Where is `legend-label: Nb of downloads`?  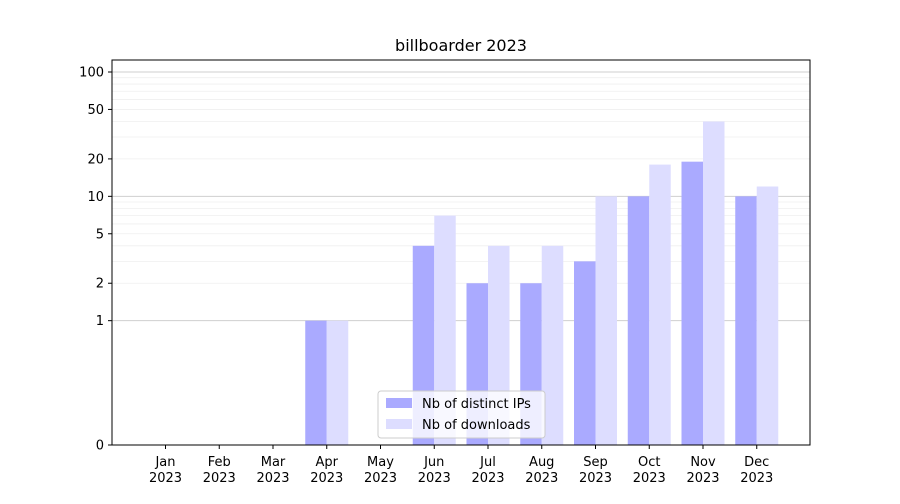 legend-label: Nb of downloads is located at coordinates (476, 425).